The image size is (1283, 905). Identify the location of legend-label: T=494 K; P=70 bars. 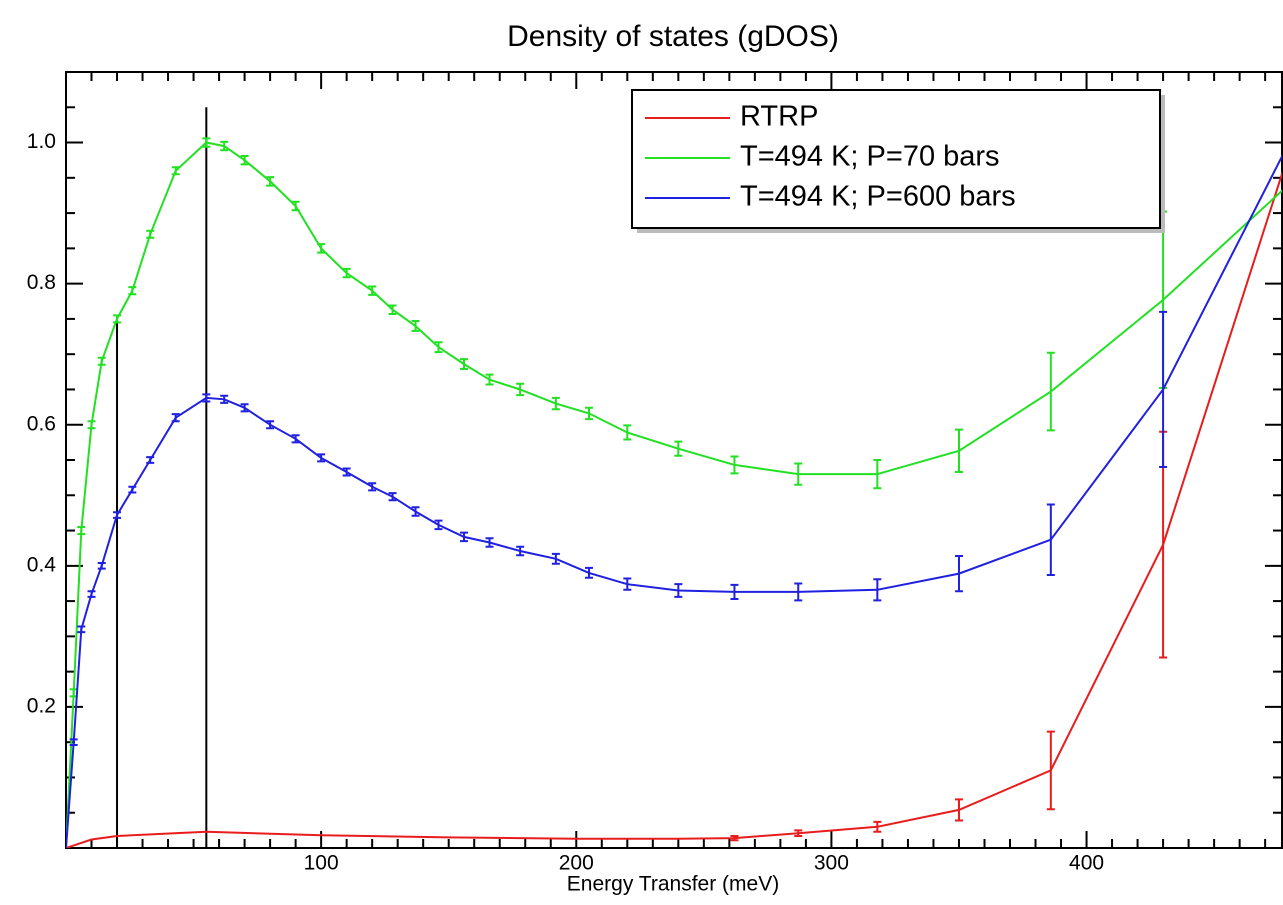
(870, 157).